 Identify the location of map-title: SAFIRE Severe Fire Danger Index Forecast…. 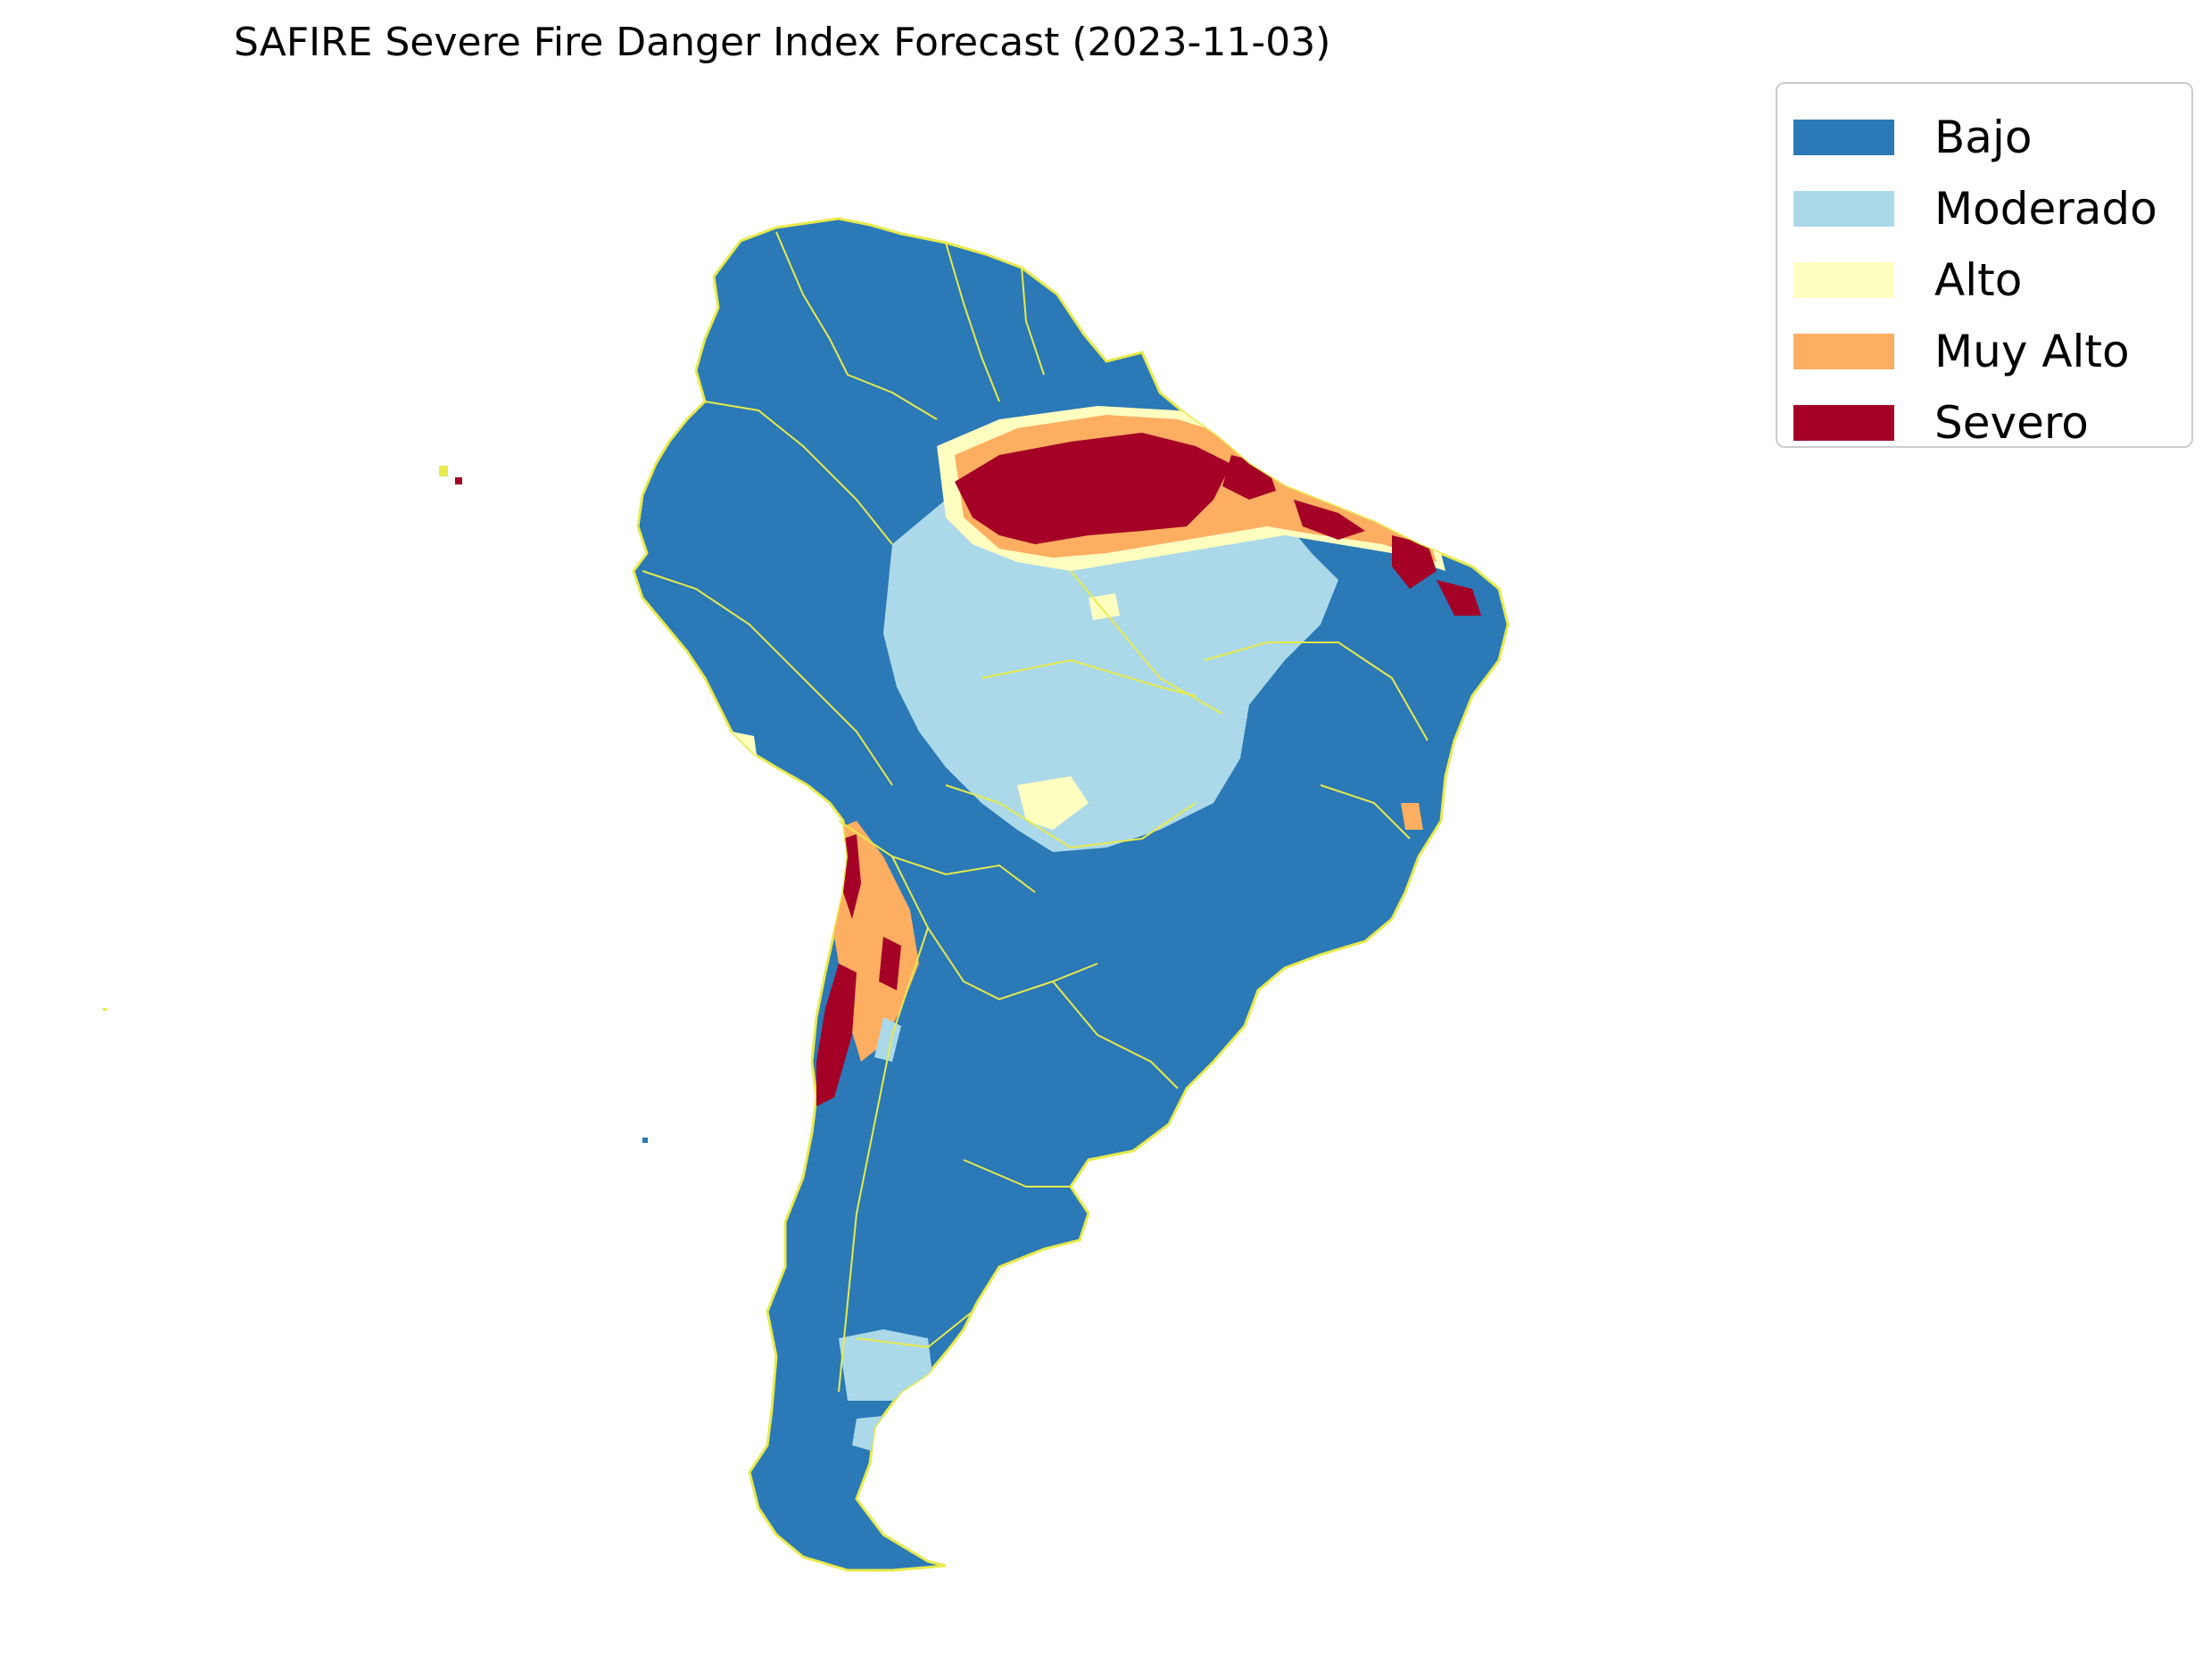
(782, 42).